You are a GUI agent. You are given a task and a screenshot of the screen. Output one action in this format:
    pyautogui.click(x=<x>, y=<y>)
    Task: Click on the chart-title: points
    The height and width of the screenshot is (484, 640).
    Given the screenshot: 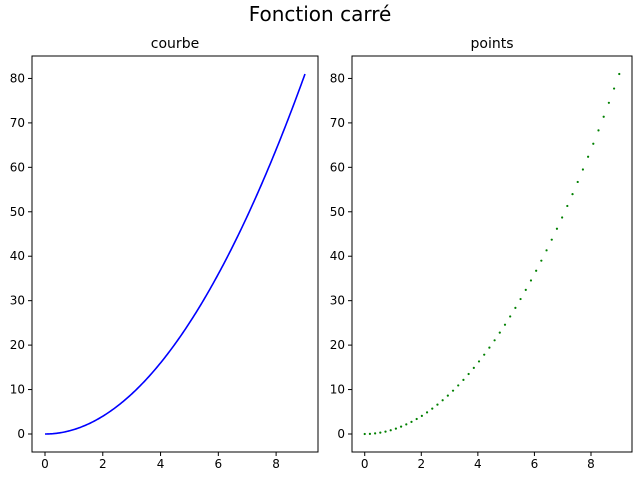 What is the action you would take?
    pyautogui.click(x=492, y=44)
    